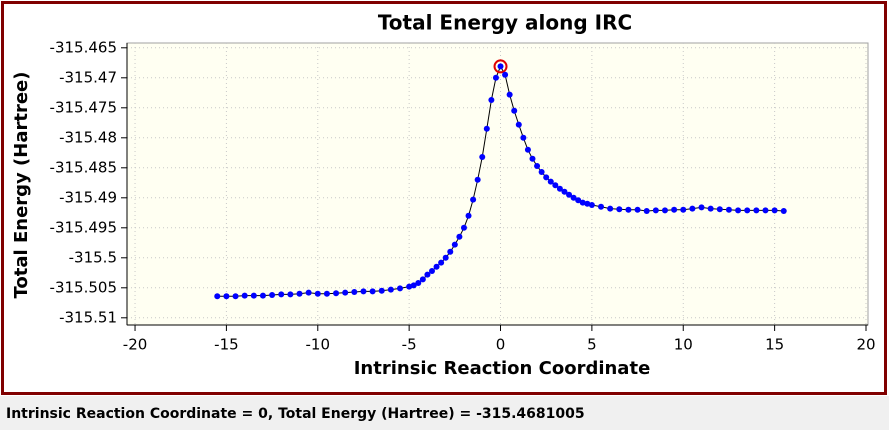  Describe the element at coordinates (501, 345) in the screenshot. I see `x-tick-label: 0` at that location.